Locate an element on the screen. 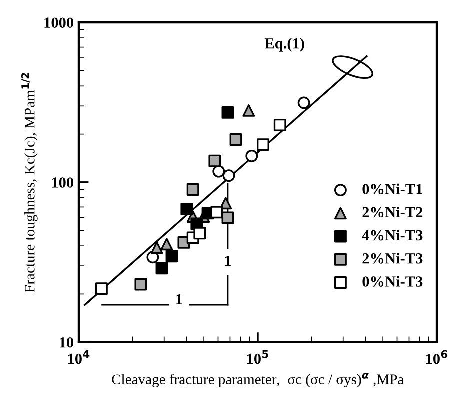 The width and height of the screenshot is (459, 410). legend-label: 0%Ni-T3 is located at coordinates (392, 281).